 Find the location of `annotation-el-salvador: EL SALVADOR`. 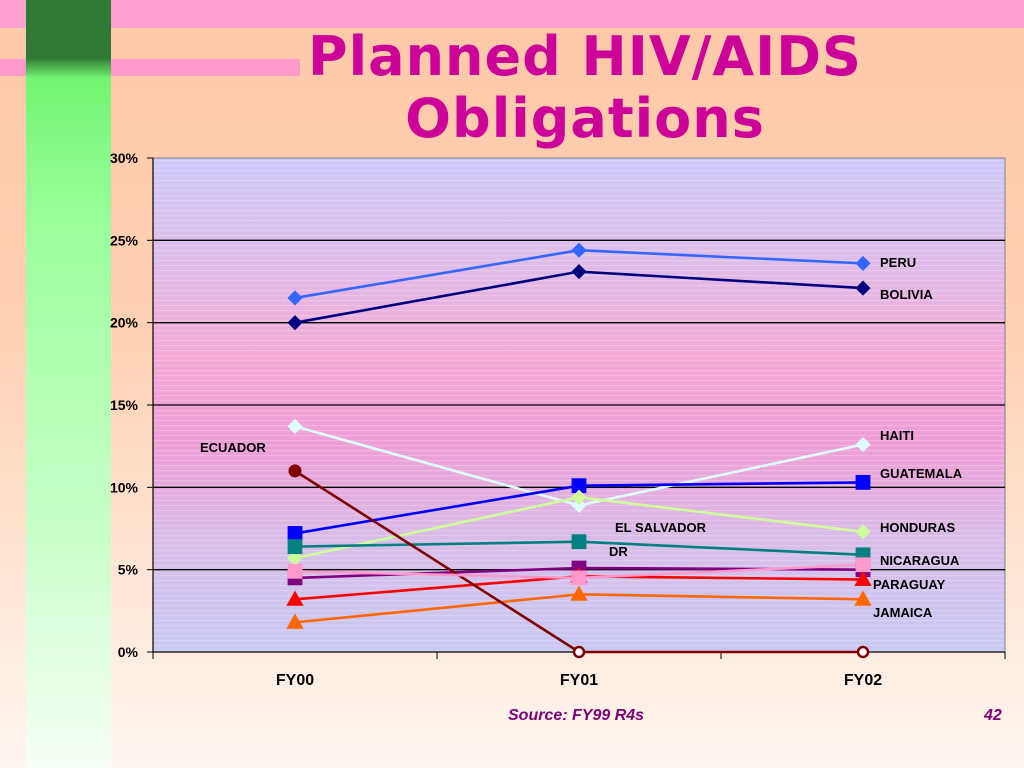

annotation-el-salvador: EL SALVADOR is located at coordinates (661, 527).